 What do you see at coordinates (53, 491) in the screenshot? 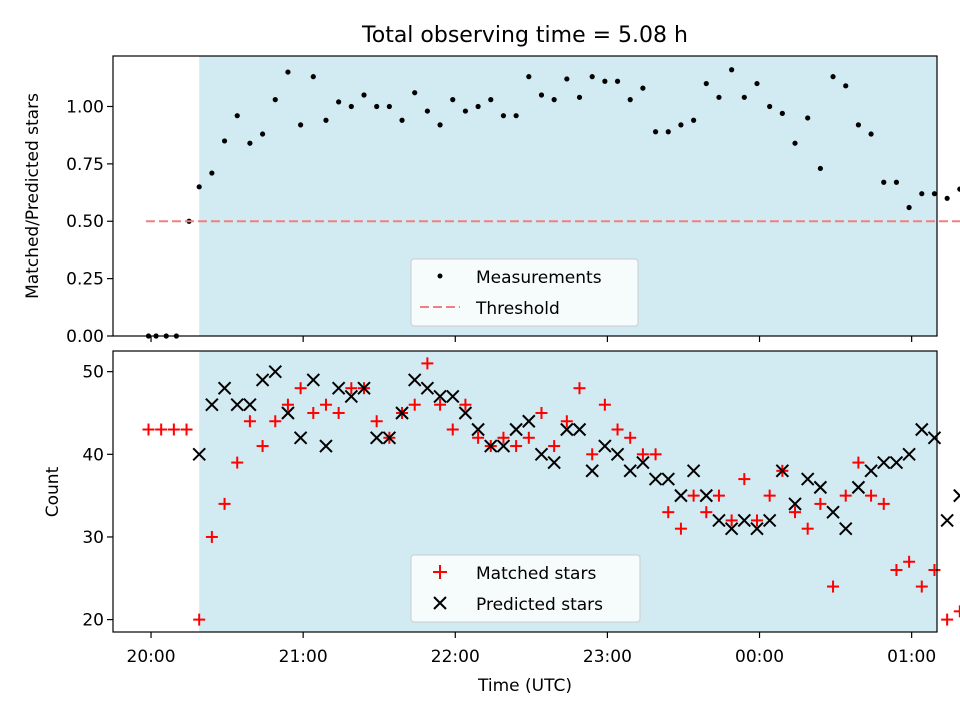
I see `bottom-y-axis-label: Count` at bounding box center [53, 491].